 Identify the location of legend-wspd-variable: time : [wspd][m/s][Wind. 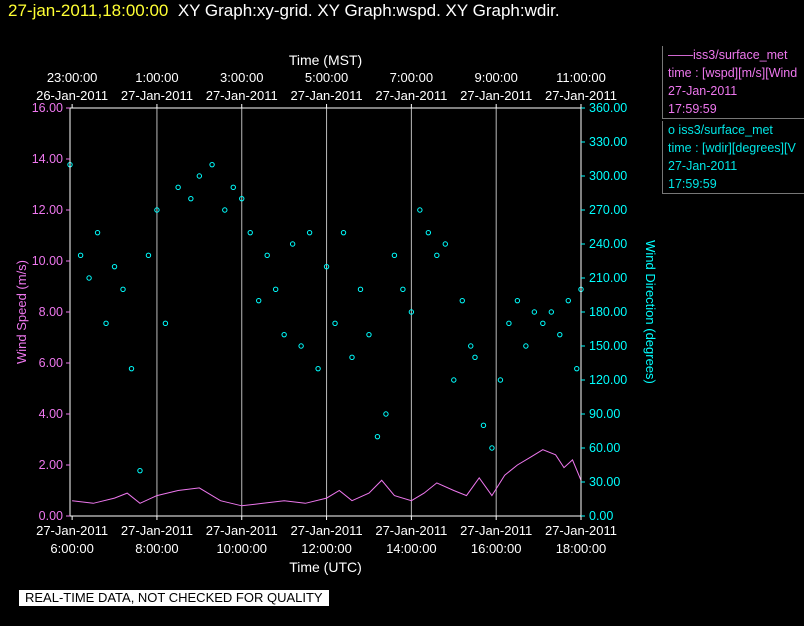
(733, 73).